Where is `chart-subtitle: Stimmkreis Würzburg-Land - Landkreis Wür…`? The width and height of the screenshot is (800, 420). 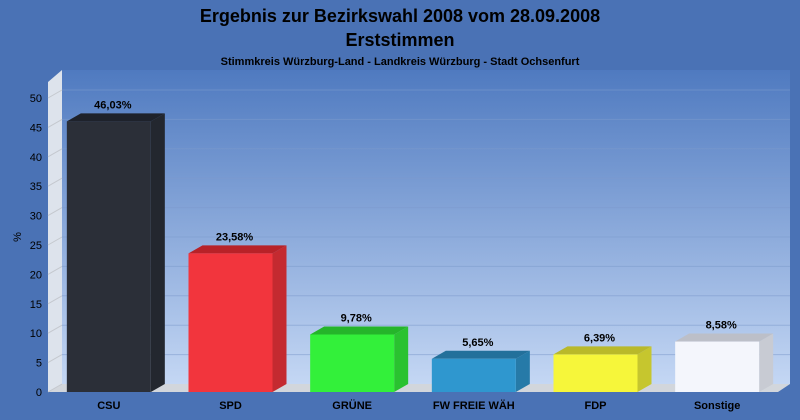
chart-subtitle: Stimmkreis Würzburg-Land - Landkreis Wür… is located at coordinates (400, 62).